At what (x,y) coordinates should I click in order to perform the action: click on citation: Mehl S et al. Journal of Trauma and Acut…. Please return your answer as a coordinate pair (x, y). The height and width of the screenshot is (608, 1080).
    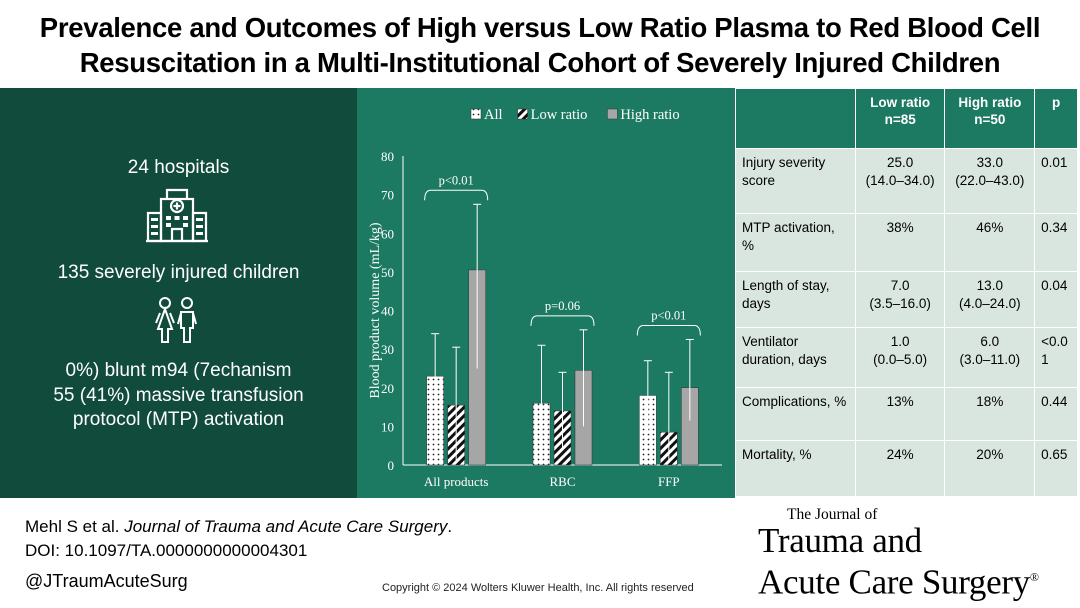
    Looking at the image, I should click on (238, 539).